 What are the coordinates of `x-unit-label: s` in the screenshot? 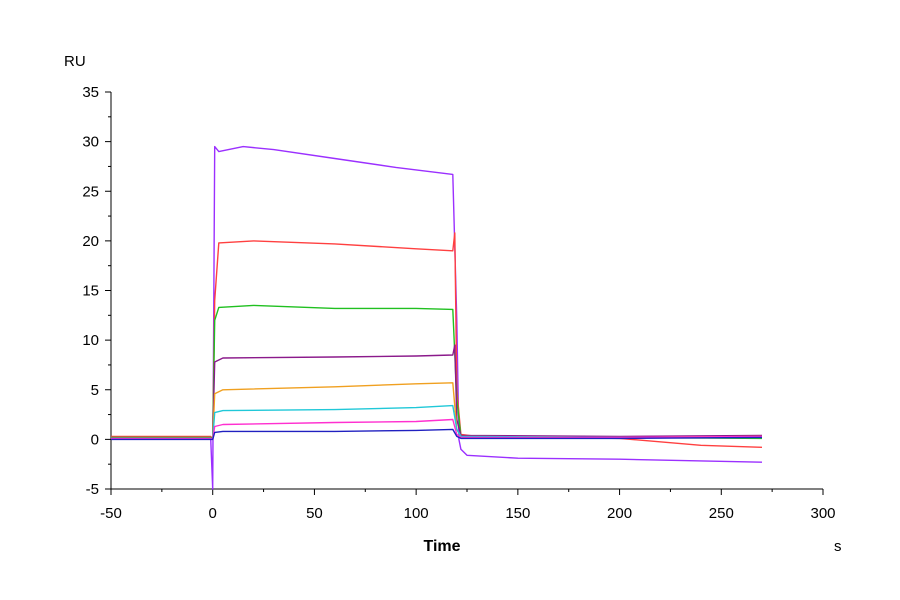 It's located at (838, 546).